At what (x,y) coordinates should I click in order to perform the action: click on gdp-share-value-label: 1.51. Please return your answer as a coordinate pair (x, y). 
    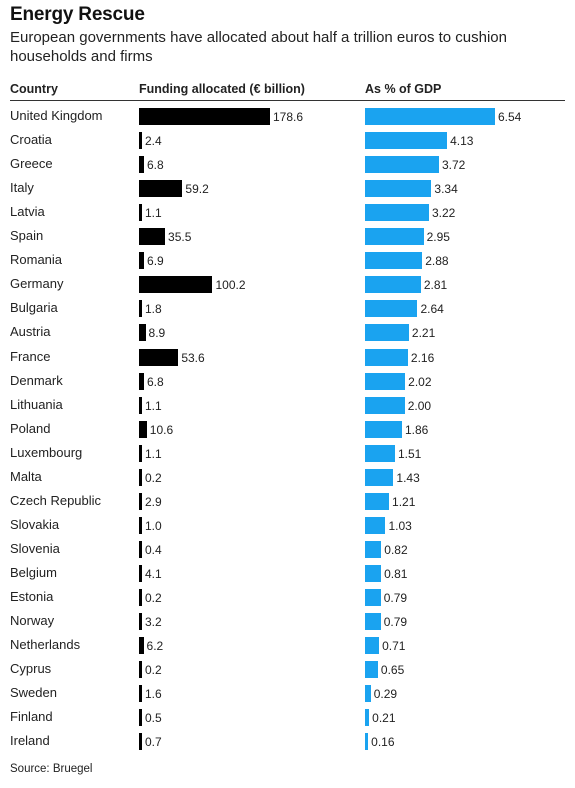
    Looking at the image, I should click on (410, 453).